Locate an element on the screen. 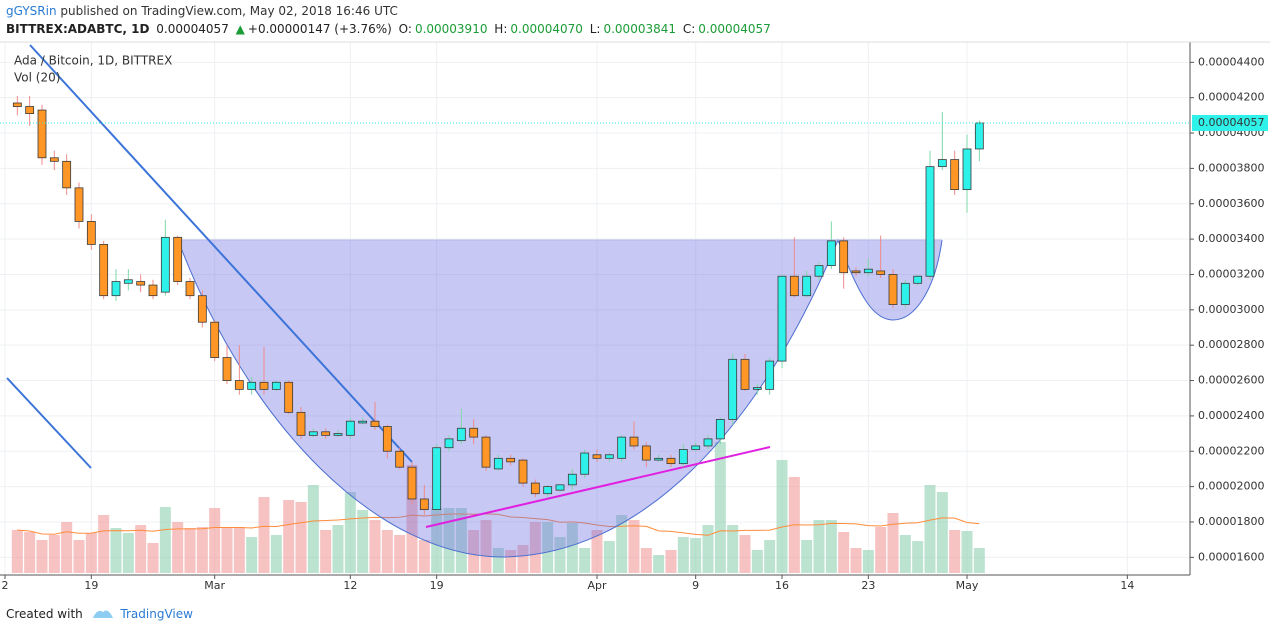 Image resolution: width=1270 pixels, height=630 pixels. y-tick-label: 0.00003200 is located at coordinates (1231, 273).